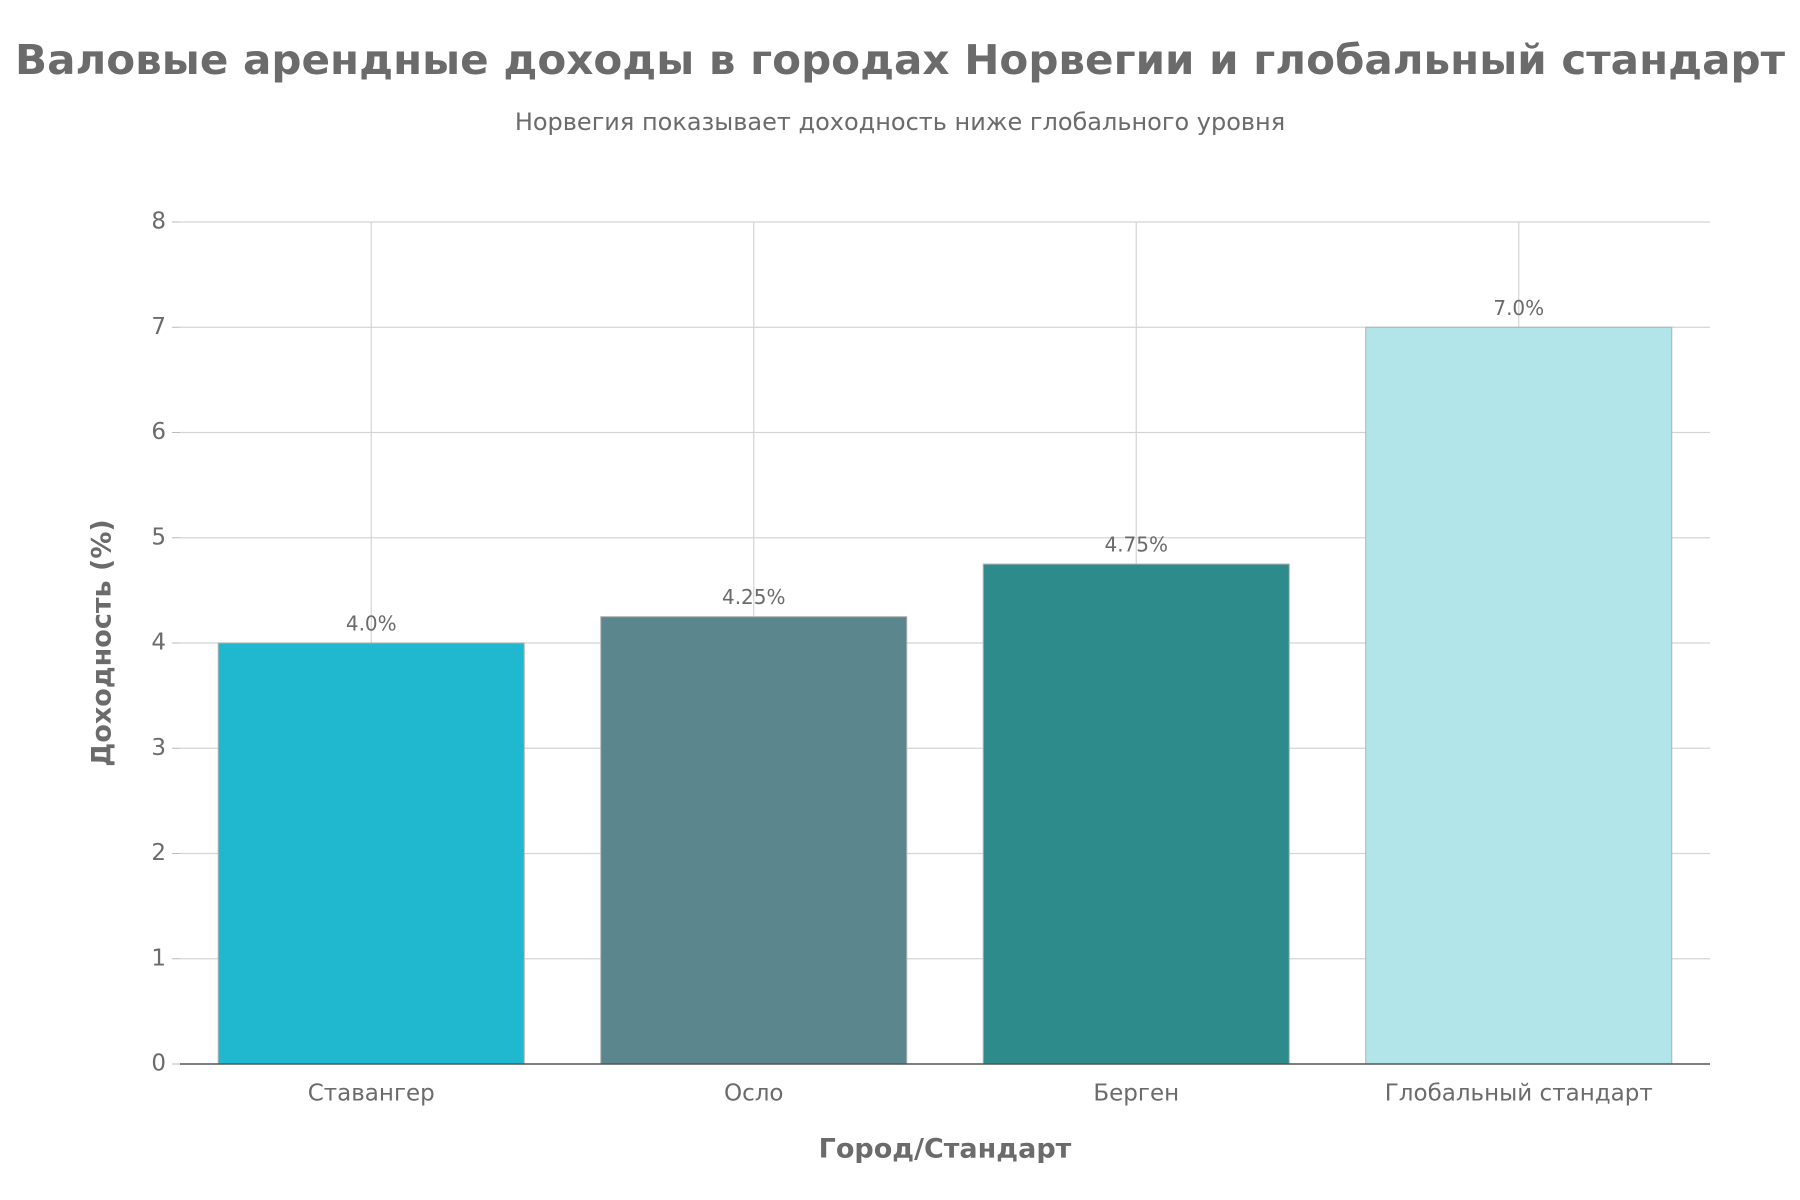 The width and height of the screenshot is (1800, 1200). I want to click on x-tick-label: Осло, so click(754, 1094).